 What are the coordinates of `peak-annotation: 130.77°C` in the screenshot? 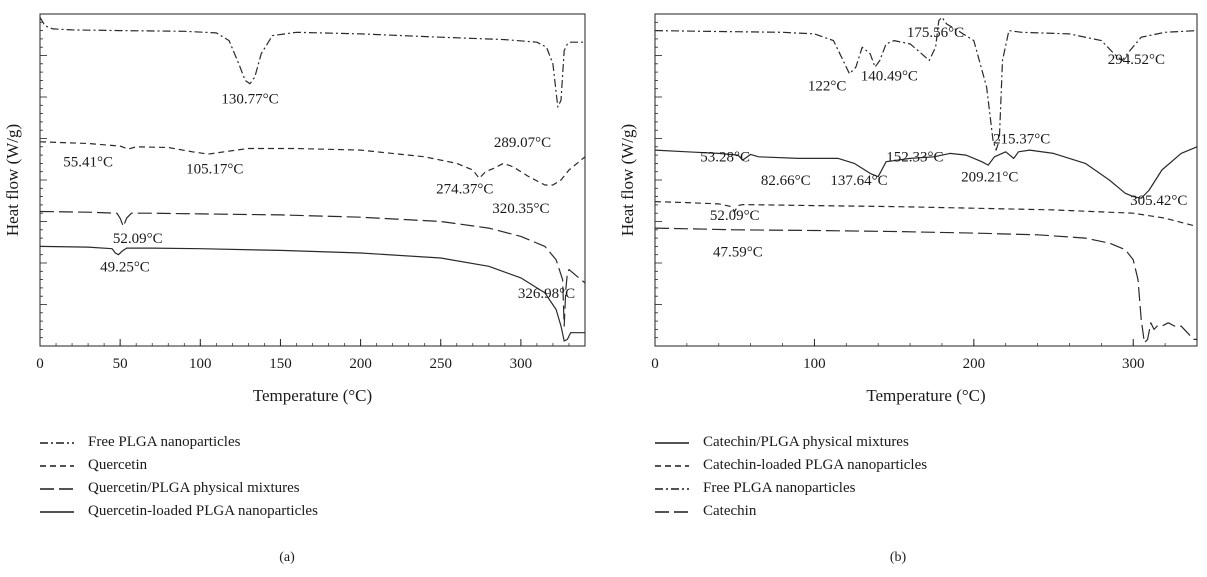 It's located at (249, 100).